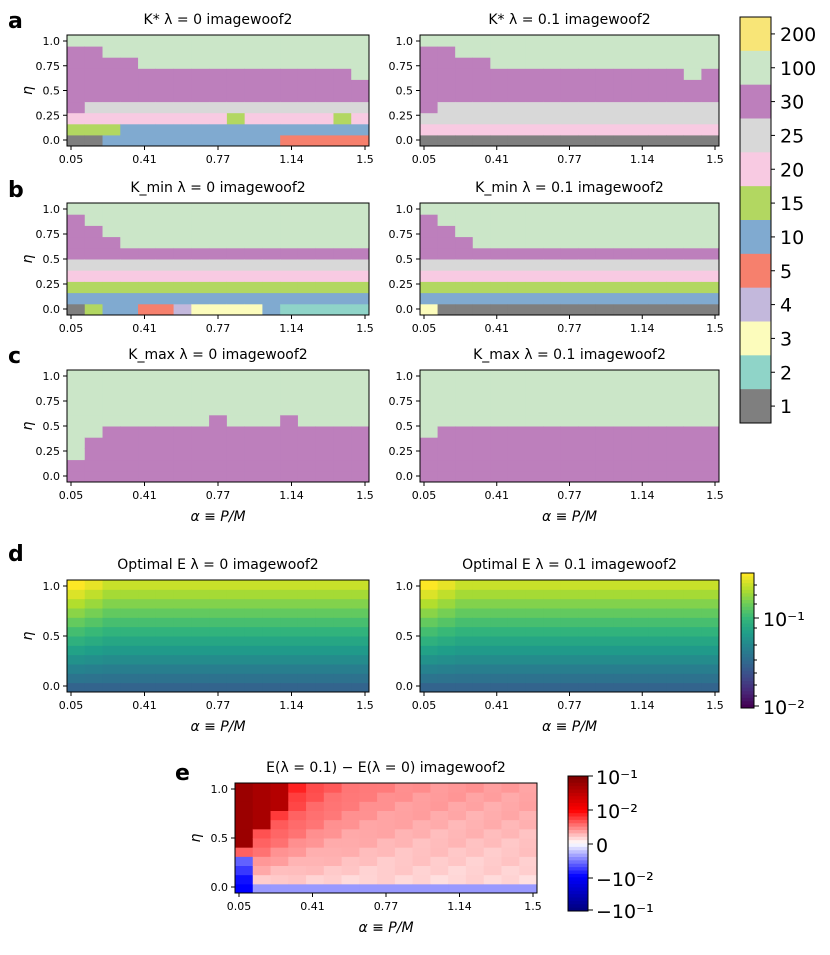 The width and height of the screenshot is (830, 955). Describe the element at coordinates (48, 401) in the screenshot. I see `y-tick-label: 0.75` at that location.